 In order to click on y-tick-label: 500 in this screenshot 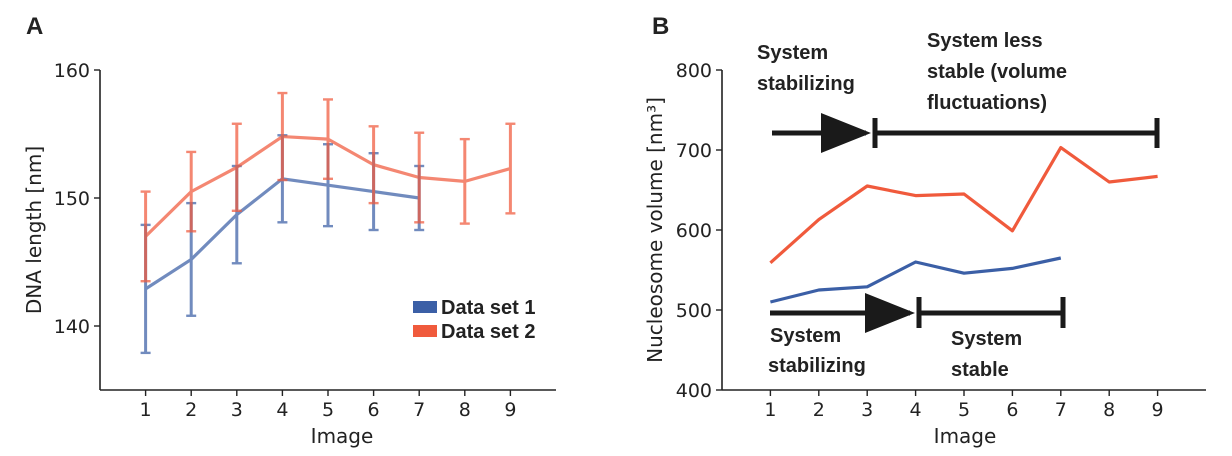, I will do `click(694, 311)`.